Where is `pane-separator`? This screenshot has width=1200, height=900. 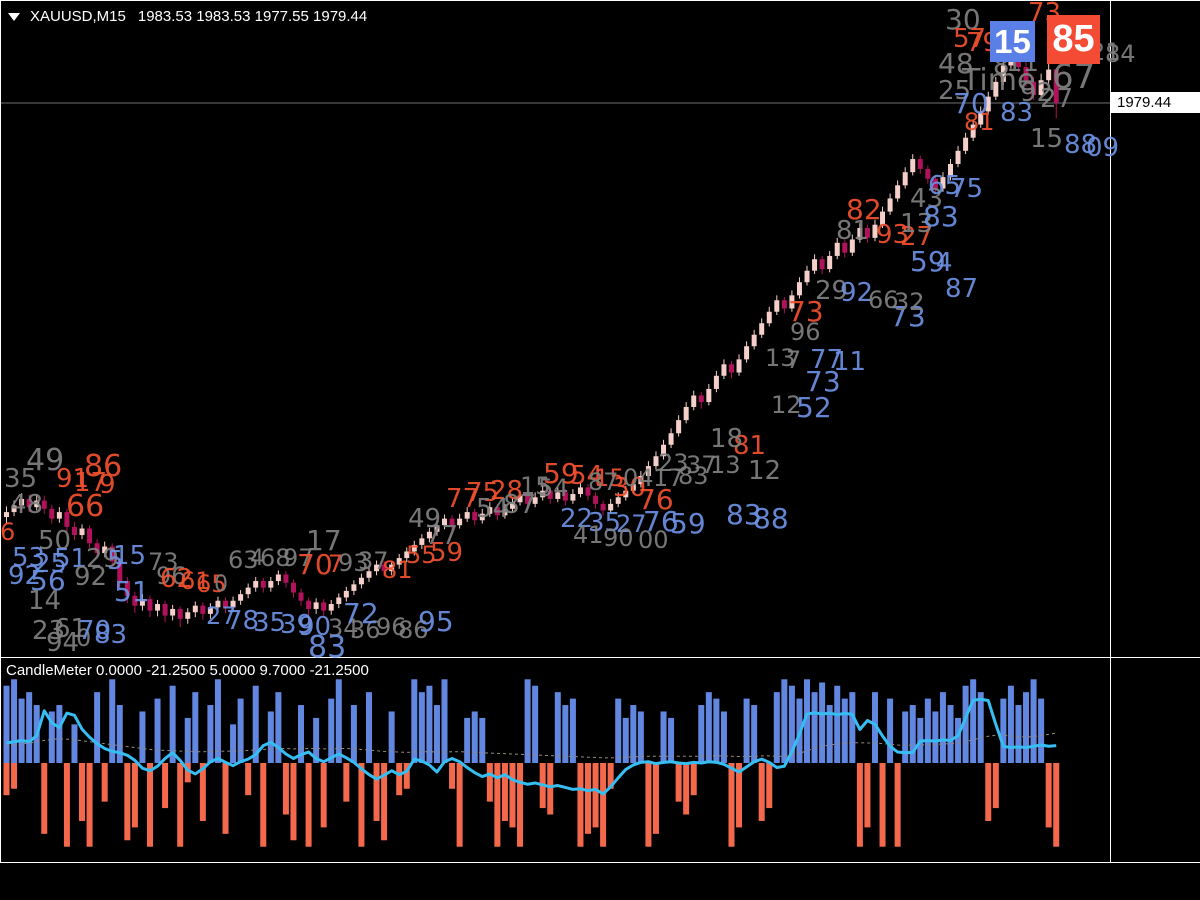
pane-separator is located at coordinates (600, 657).